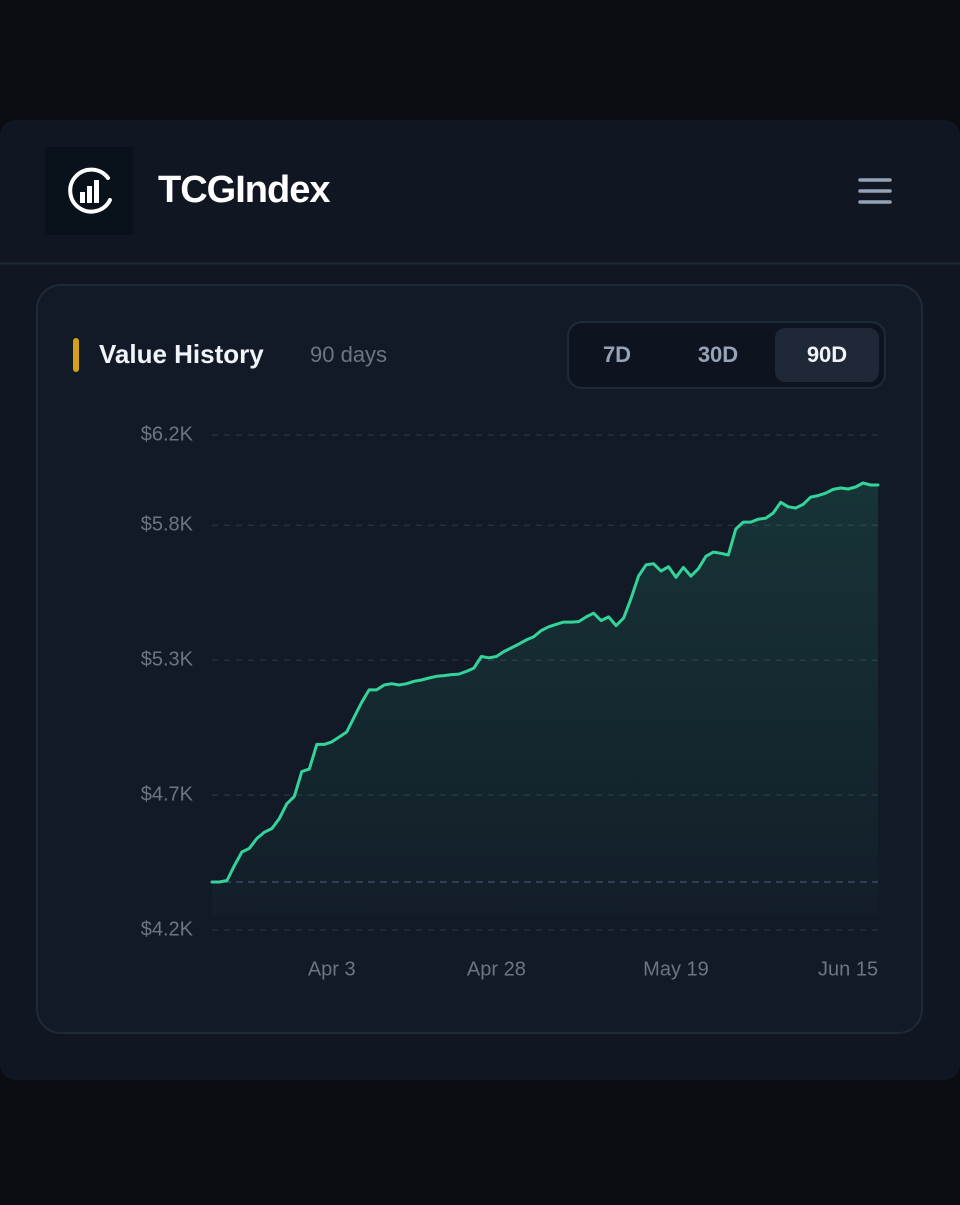 The width and height of the screenshot is (960, 1205). I want to click on range-button: 90D, so click(827, 355).